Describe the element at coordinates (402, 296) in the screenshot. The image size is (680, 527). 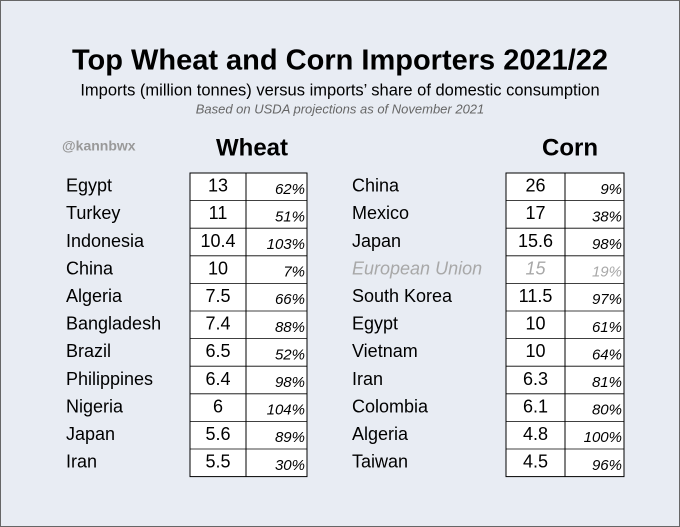
I see `country: South Korea` at that location.